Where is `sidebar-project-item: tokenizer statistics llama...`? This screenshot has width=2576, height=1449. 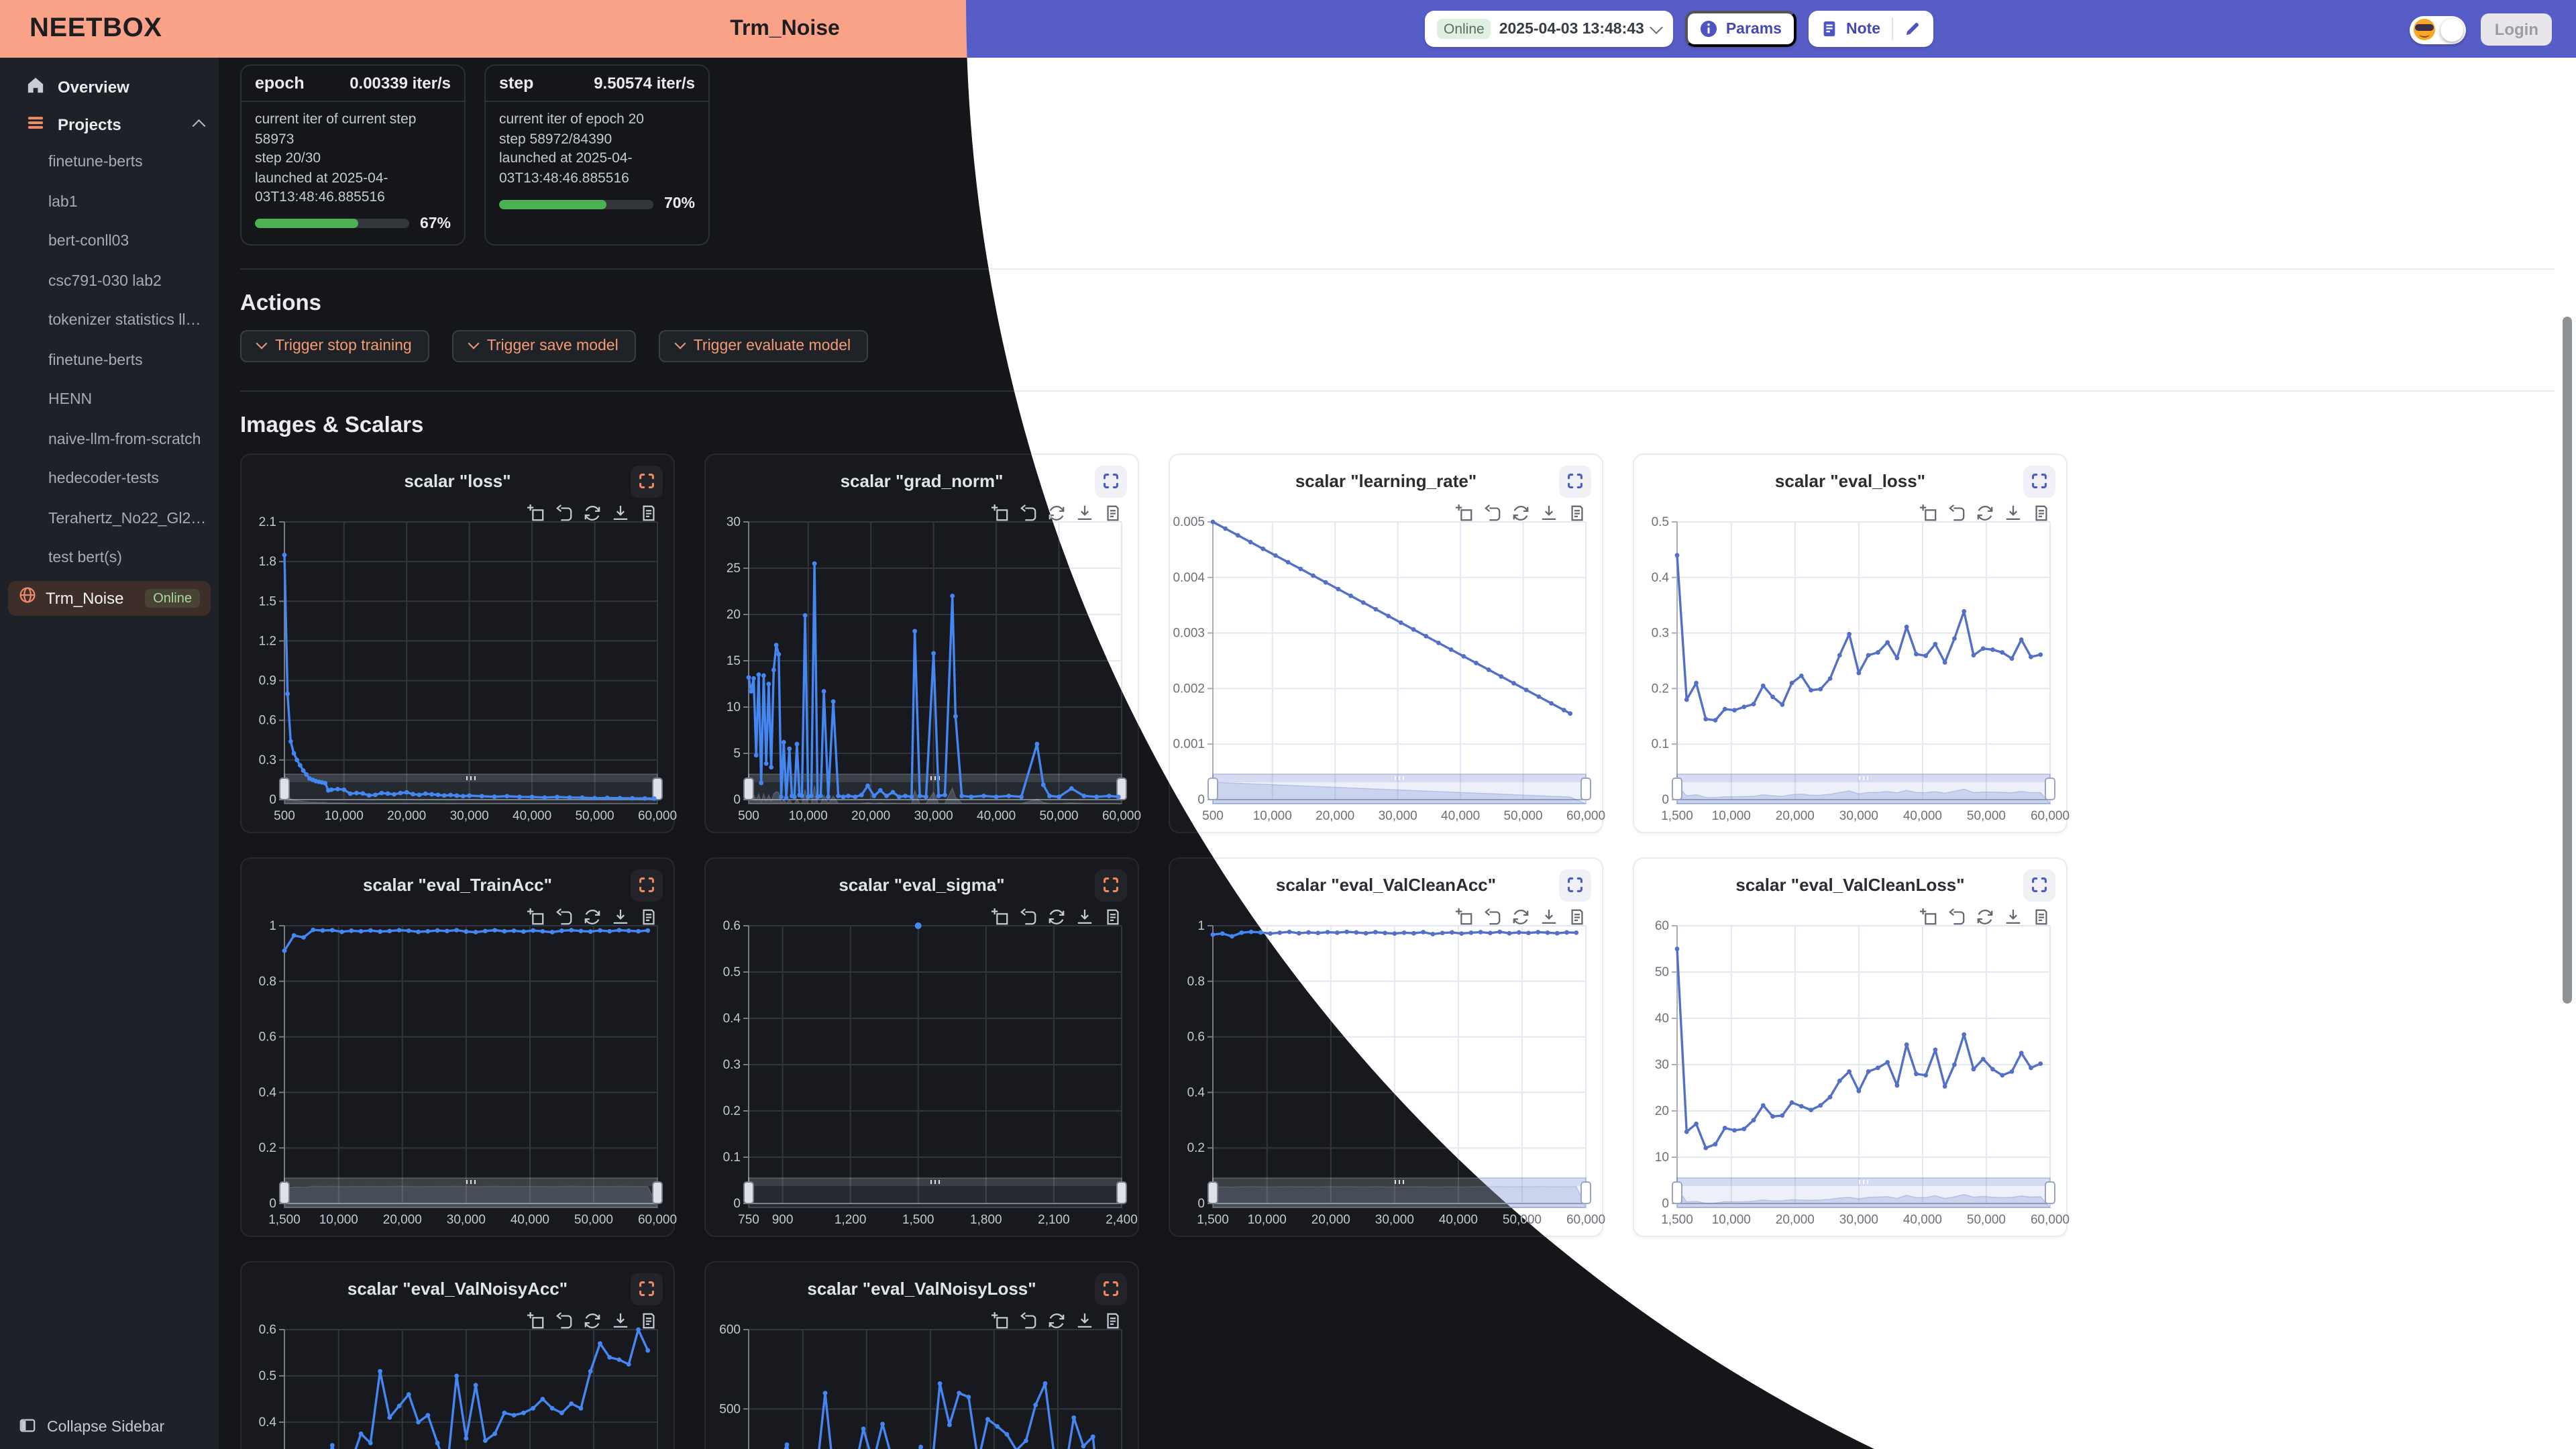 sidebar-project-item: tokenizer statistics llama... is located at coordinates (133, 321).